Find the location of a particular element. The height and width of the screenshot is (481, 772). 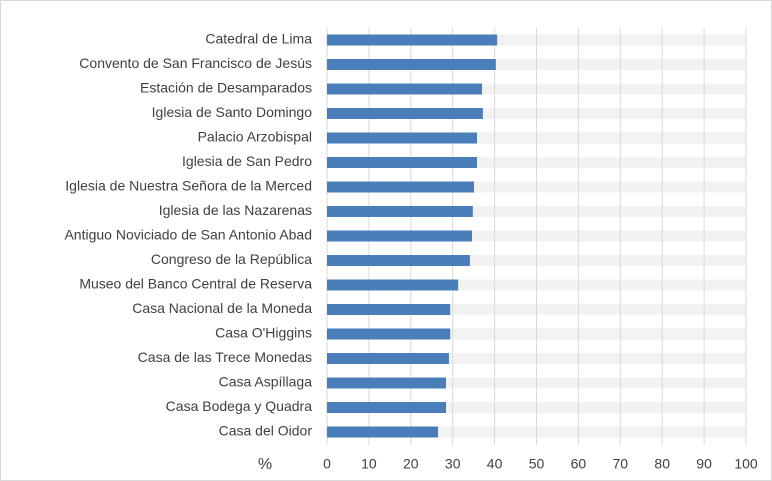

y-tick-label: Casa de las Trece Monedas is located at coordinates (225, 357).